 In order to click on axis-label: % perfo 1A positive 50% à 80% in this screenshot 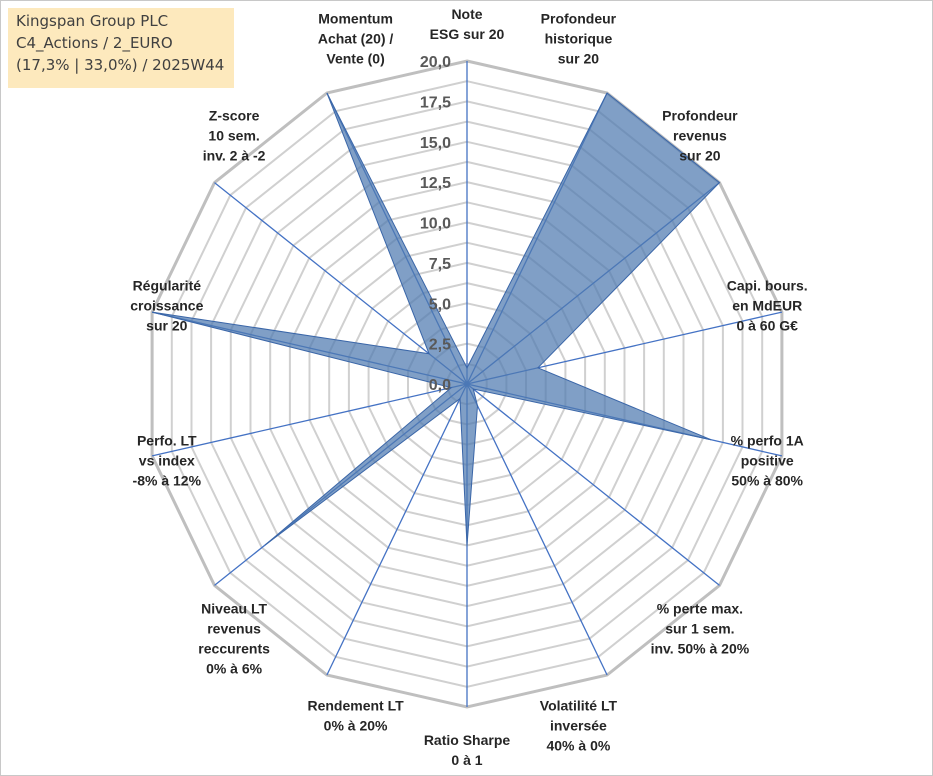, I will do `click(767, 461)`.